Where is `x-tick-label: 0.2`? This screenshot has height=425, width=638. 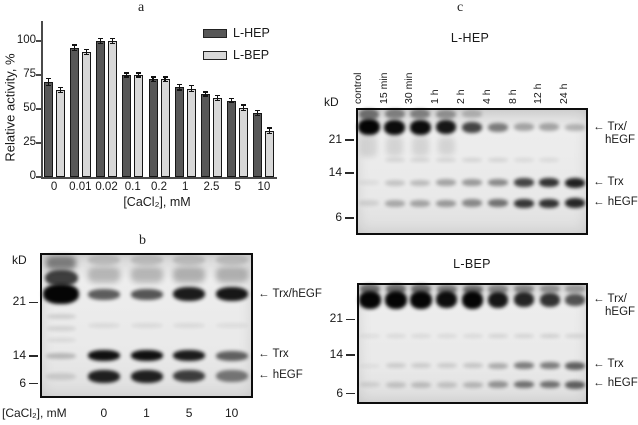 x-tick-label: 0.2 is located at coordinates (159, 187).